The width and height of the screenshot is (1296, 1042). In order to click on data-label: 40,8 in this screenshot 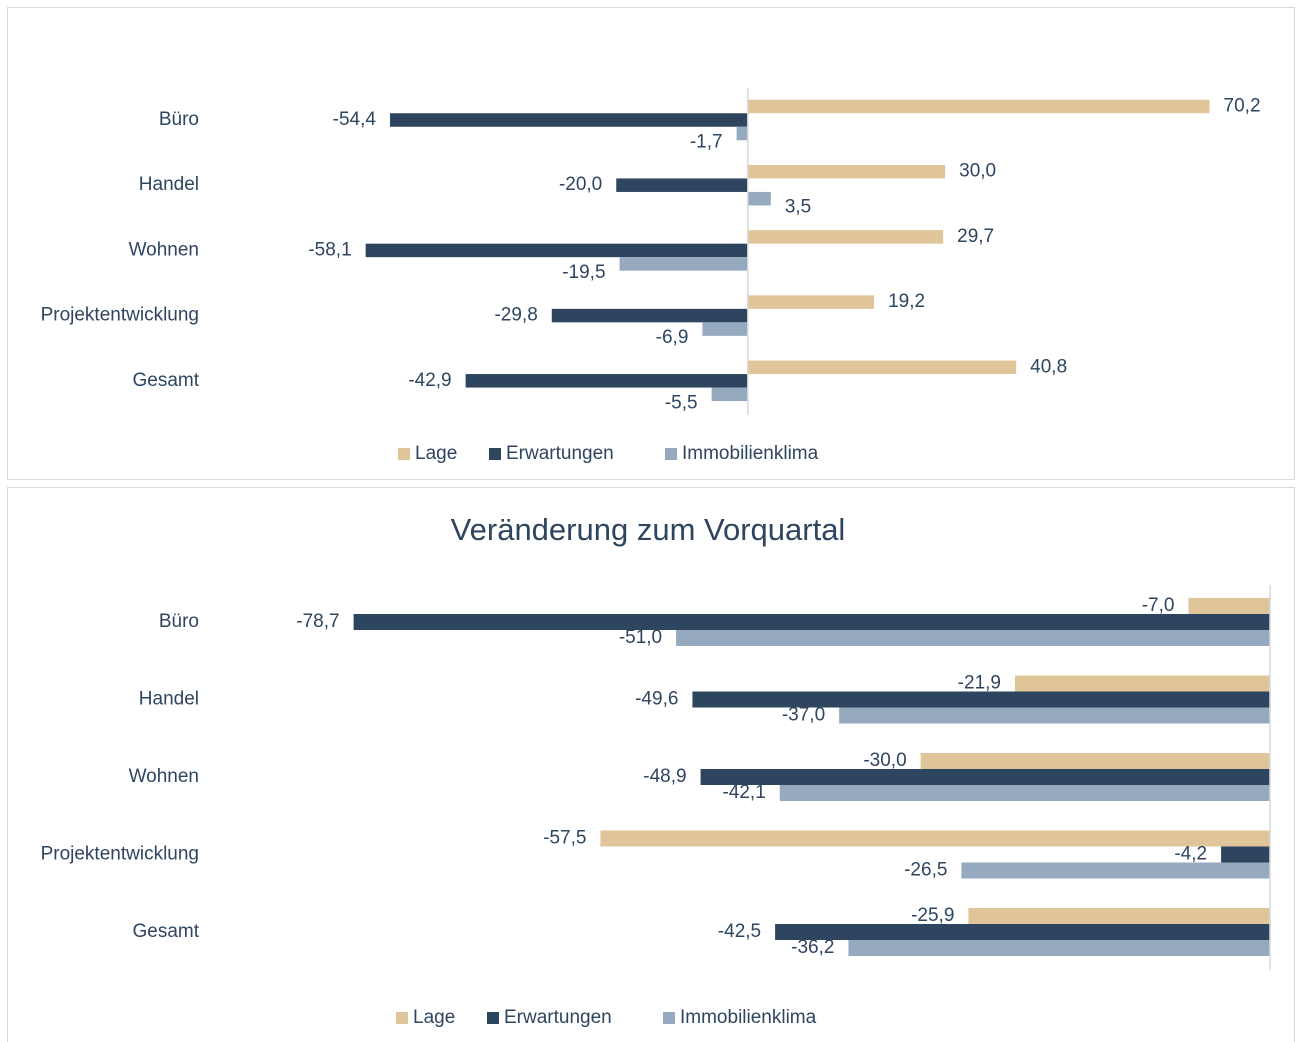, I will do `click(1048, 366)`.